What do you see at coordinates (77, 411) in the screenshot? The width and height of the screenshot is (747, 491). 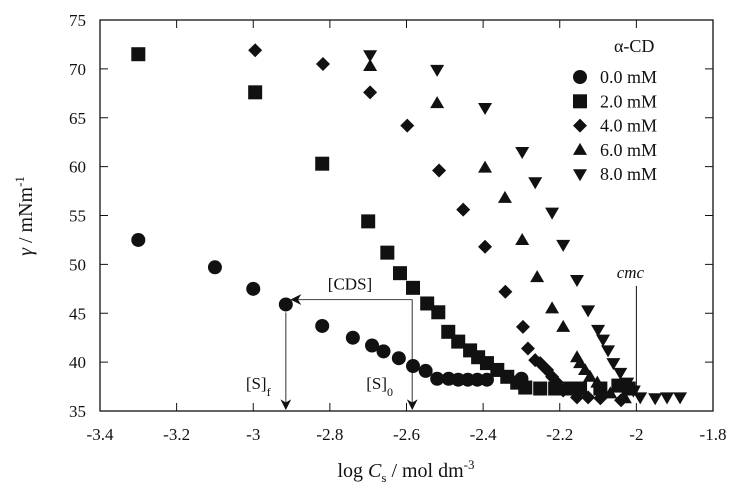 I see `y-tick-label: 35` at bounding box center [77, 411].